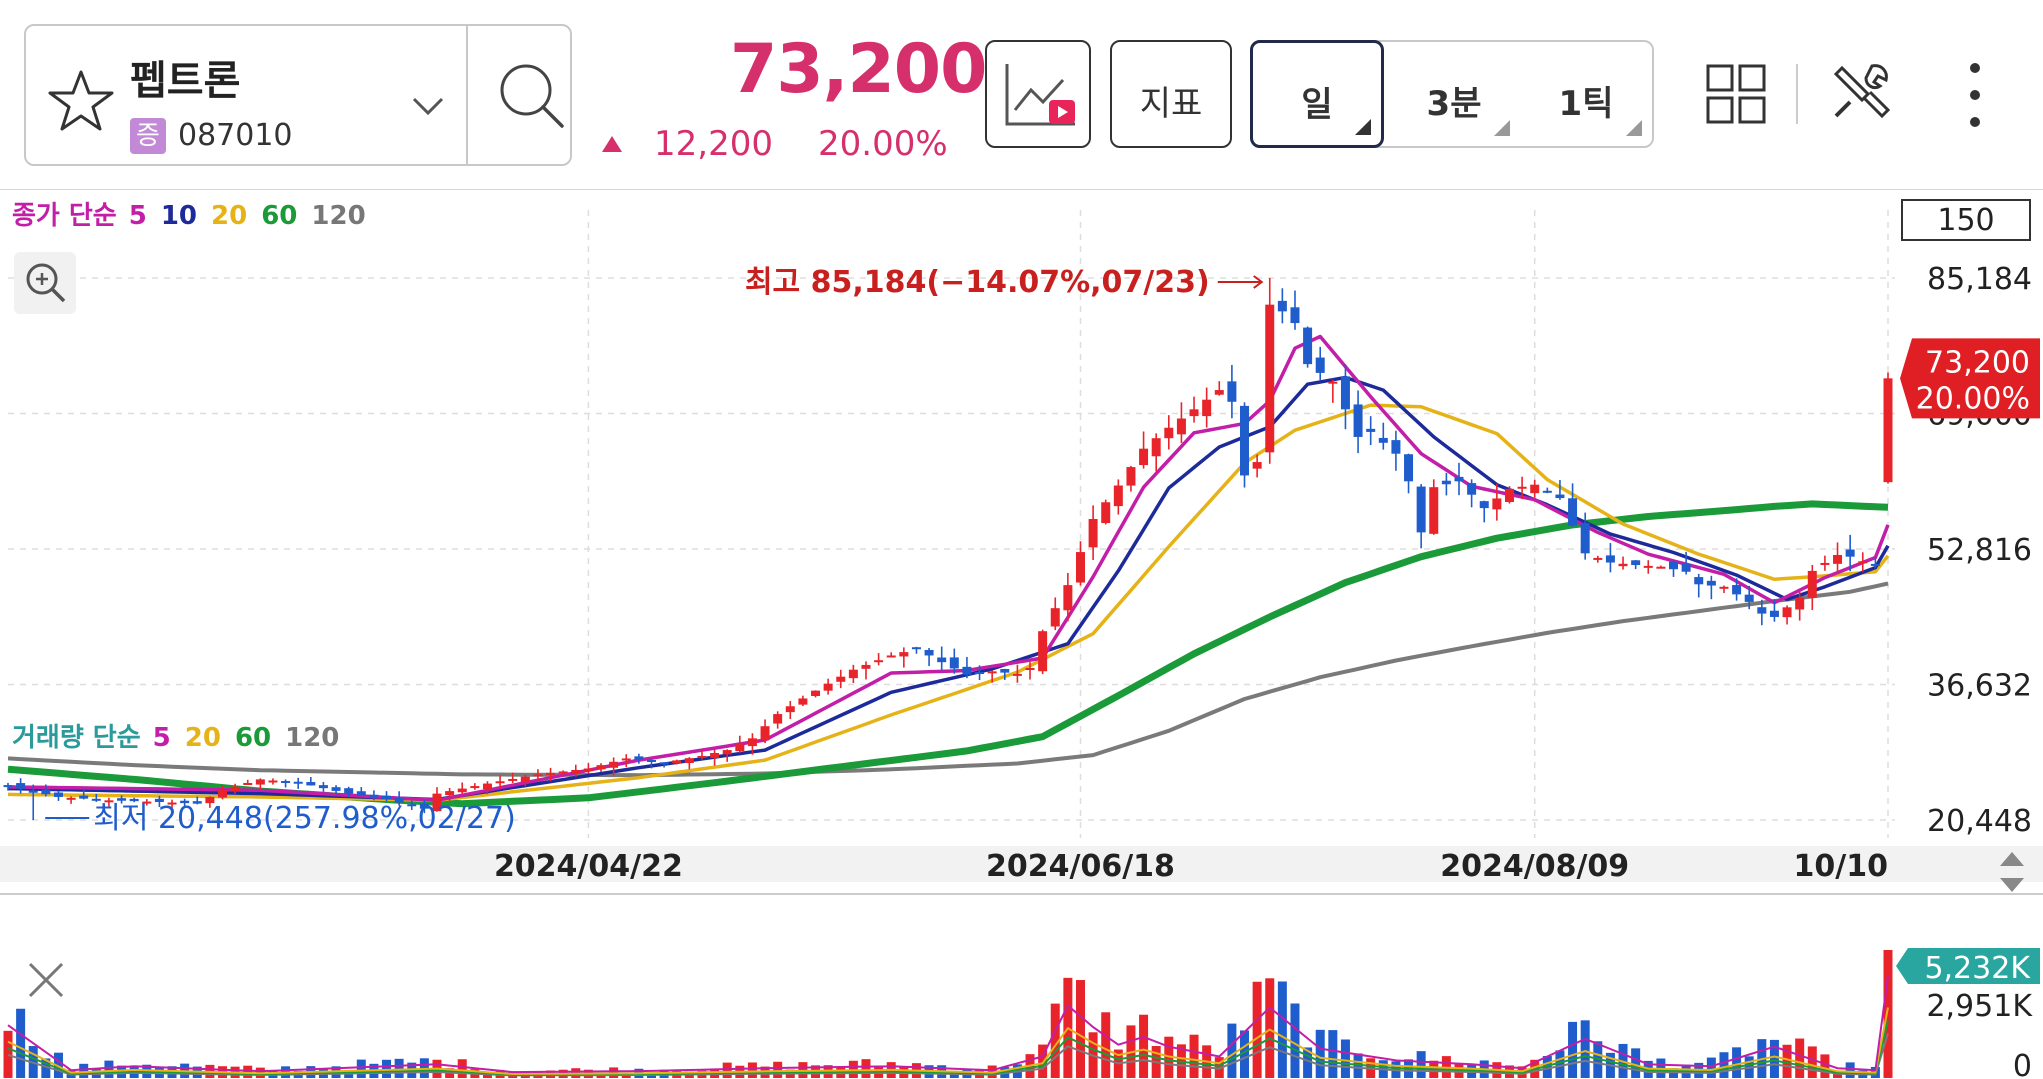 This screenshot has width=2043, height=1079. Describe the element at coordinates (1317, 105) in the screenshot. I see `period-label: 일` at that location.